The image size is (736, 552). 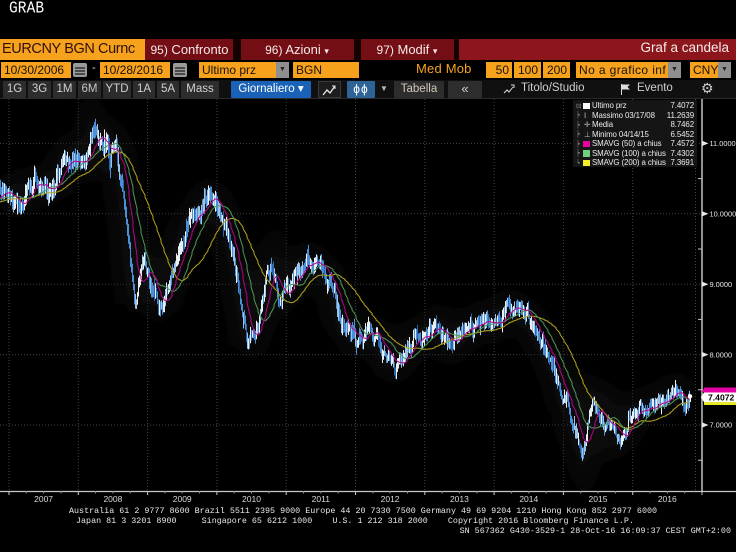 What do you see at coordinates (721, 397) in the screenshot?
I see `svg-text: 7.4072` at bounding box center [721, 397].